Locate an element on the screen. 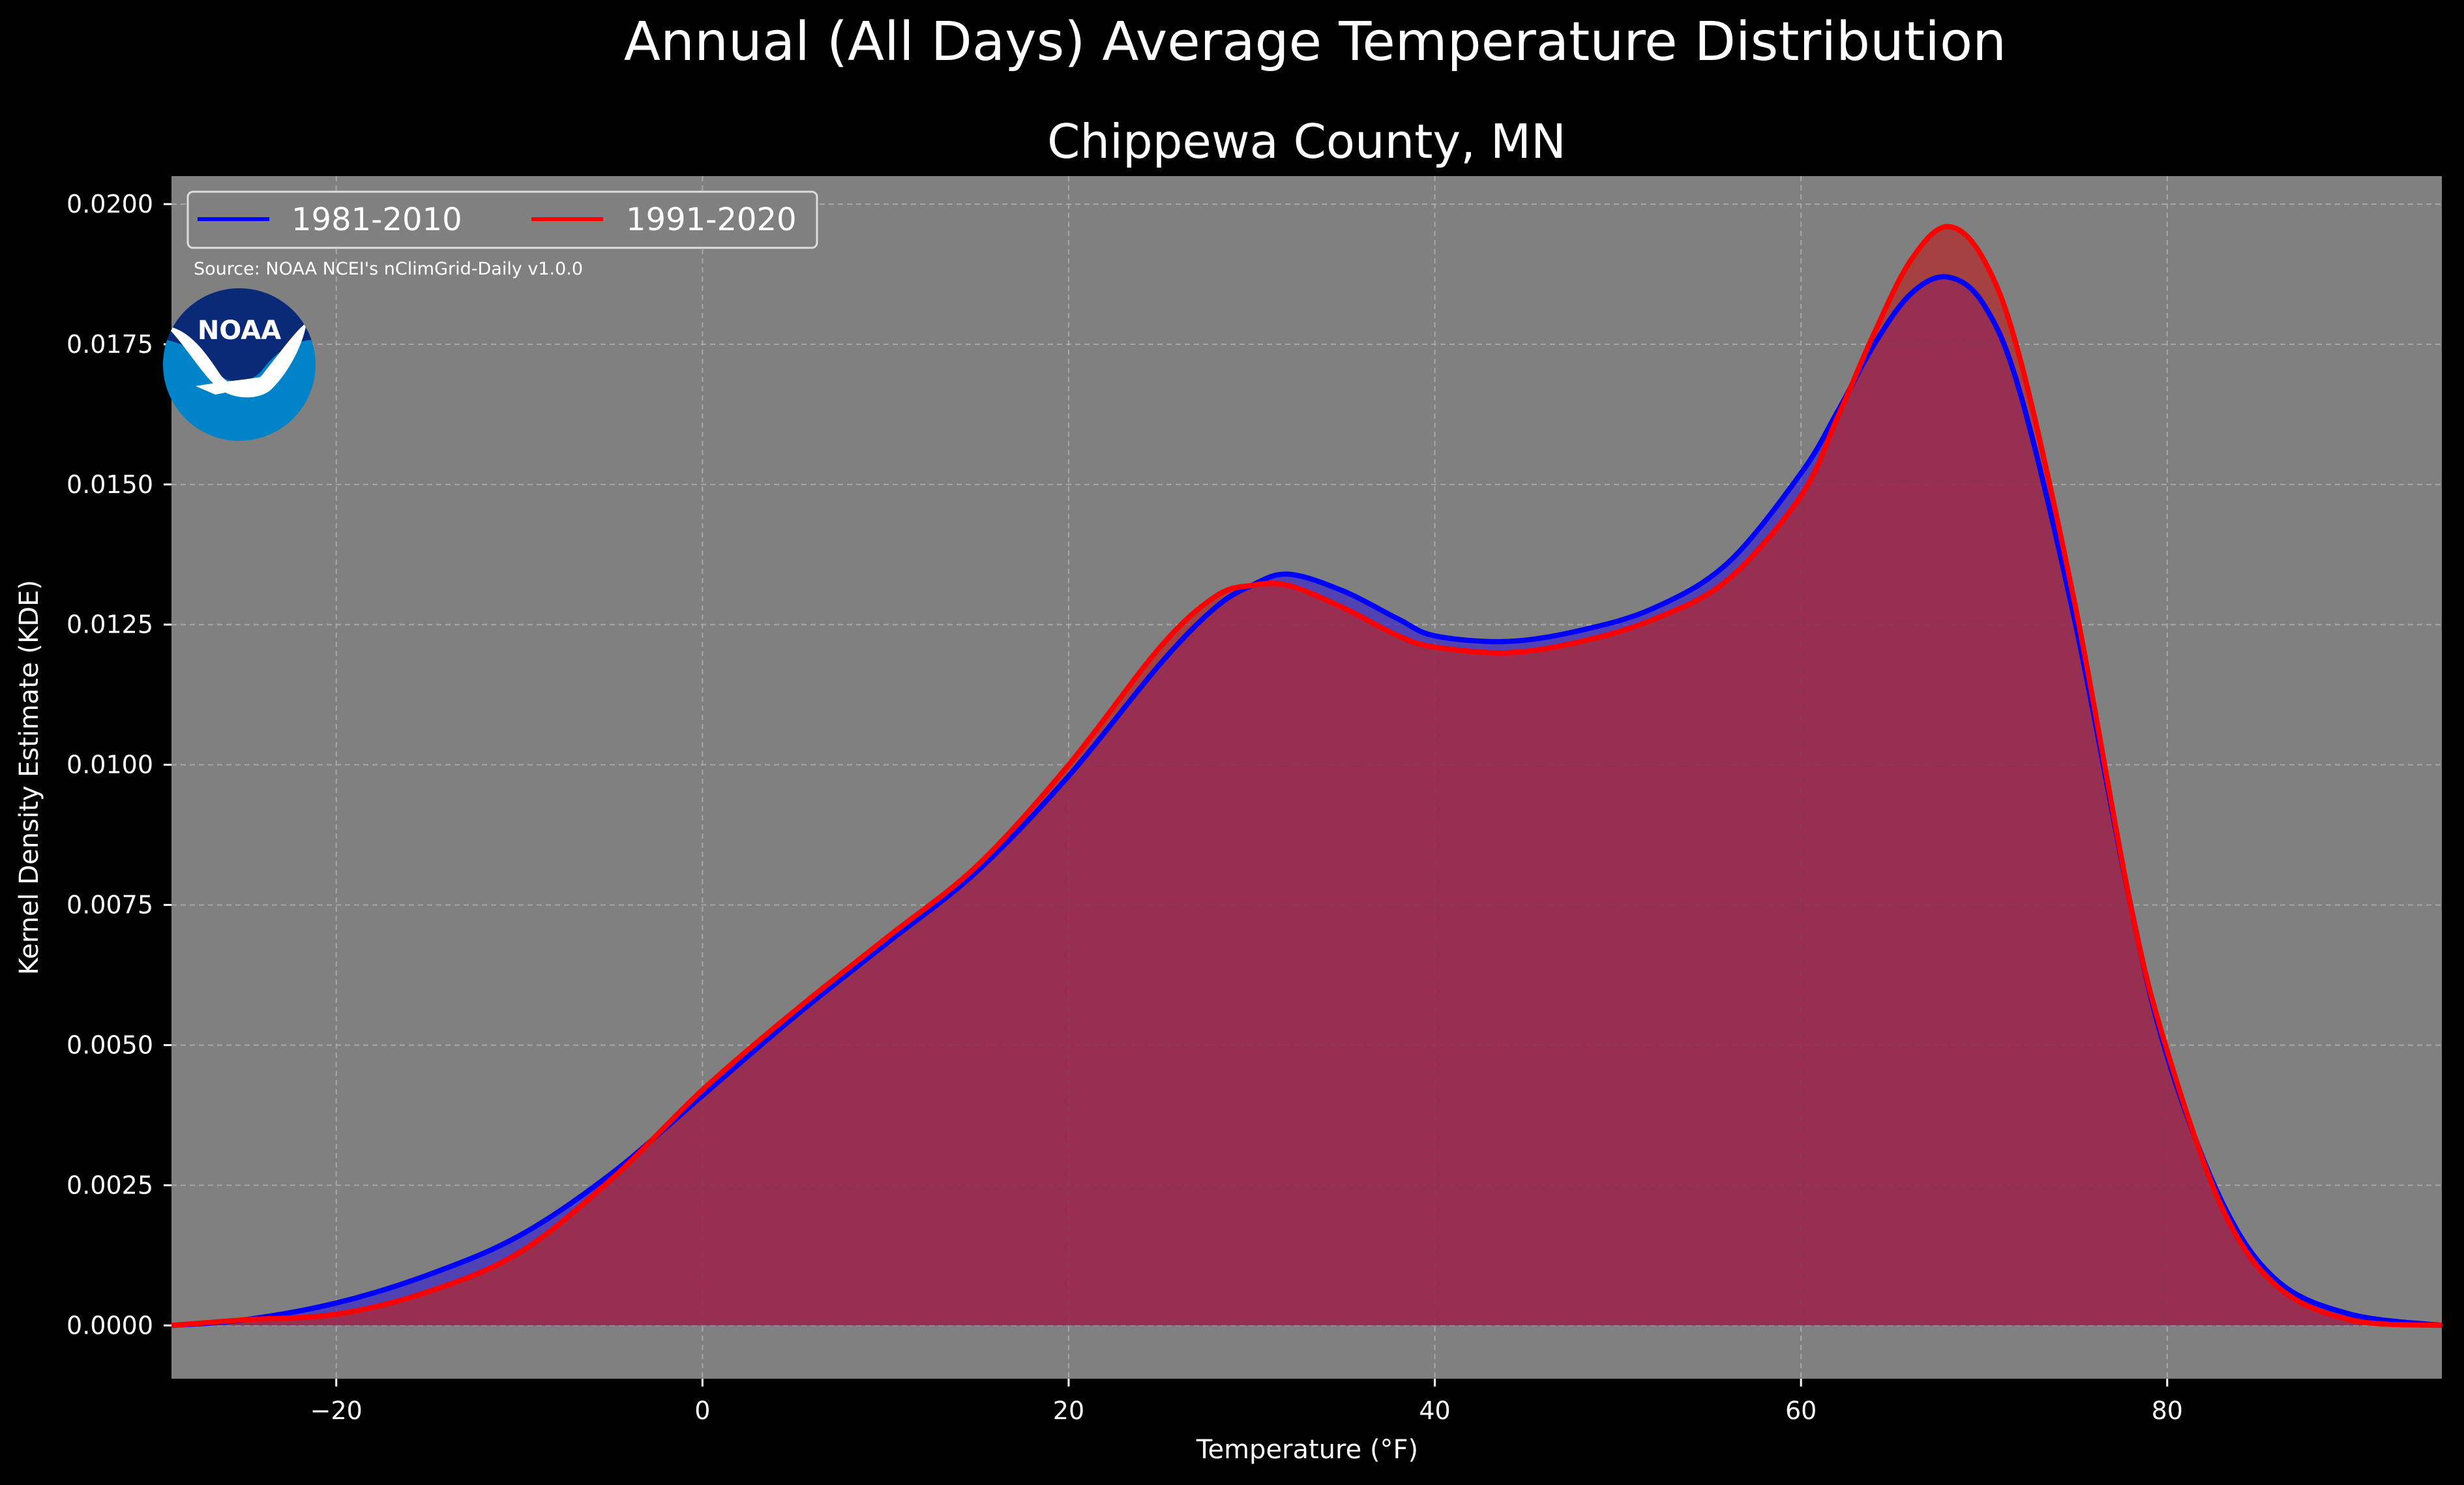  x-tick-label: 20 is located at coordinates (1068, 1411).